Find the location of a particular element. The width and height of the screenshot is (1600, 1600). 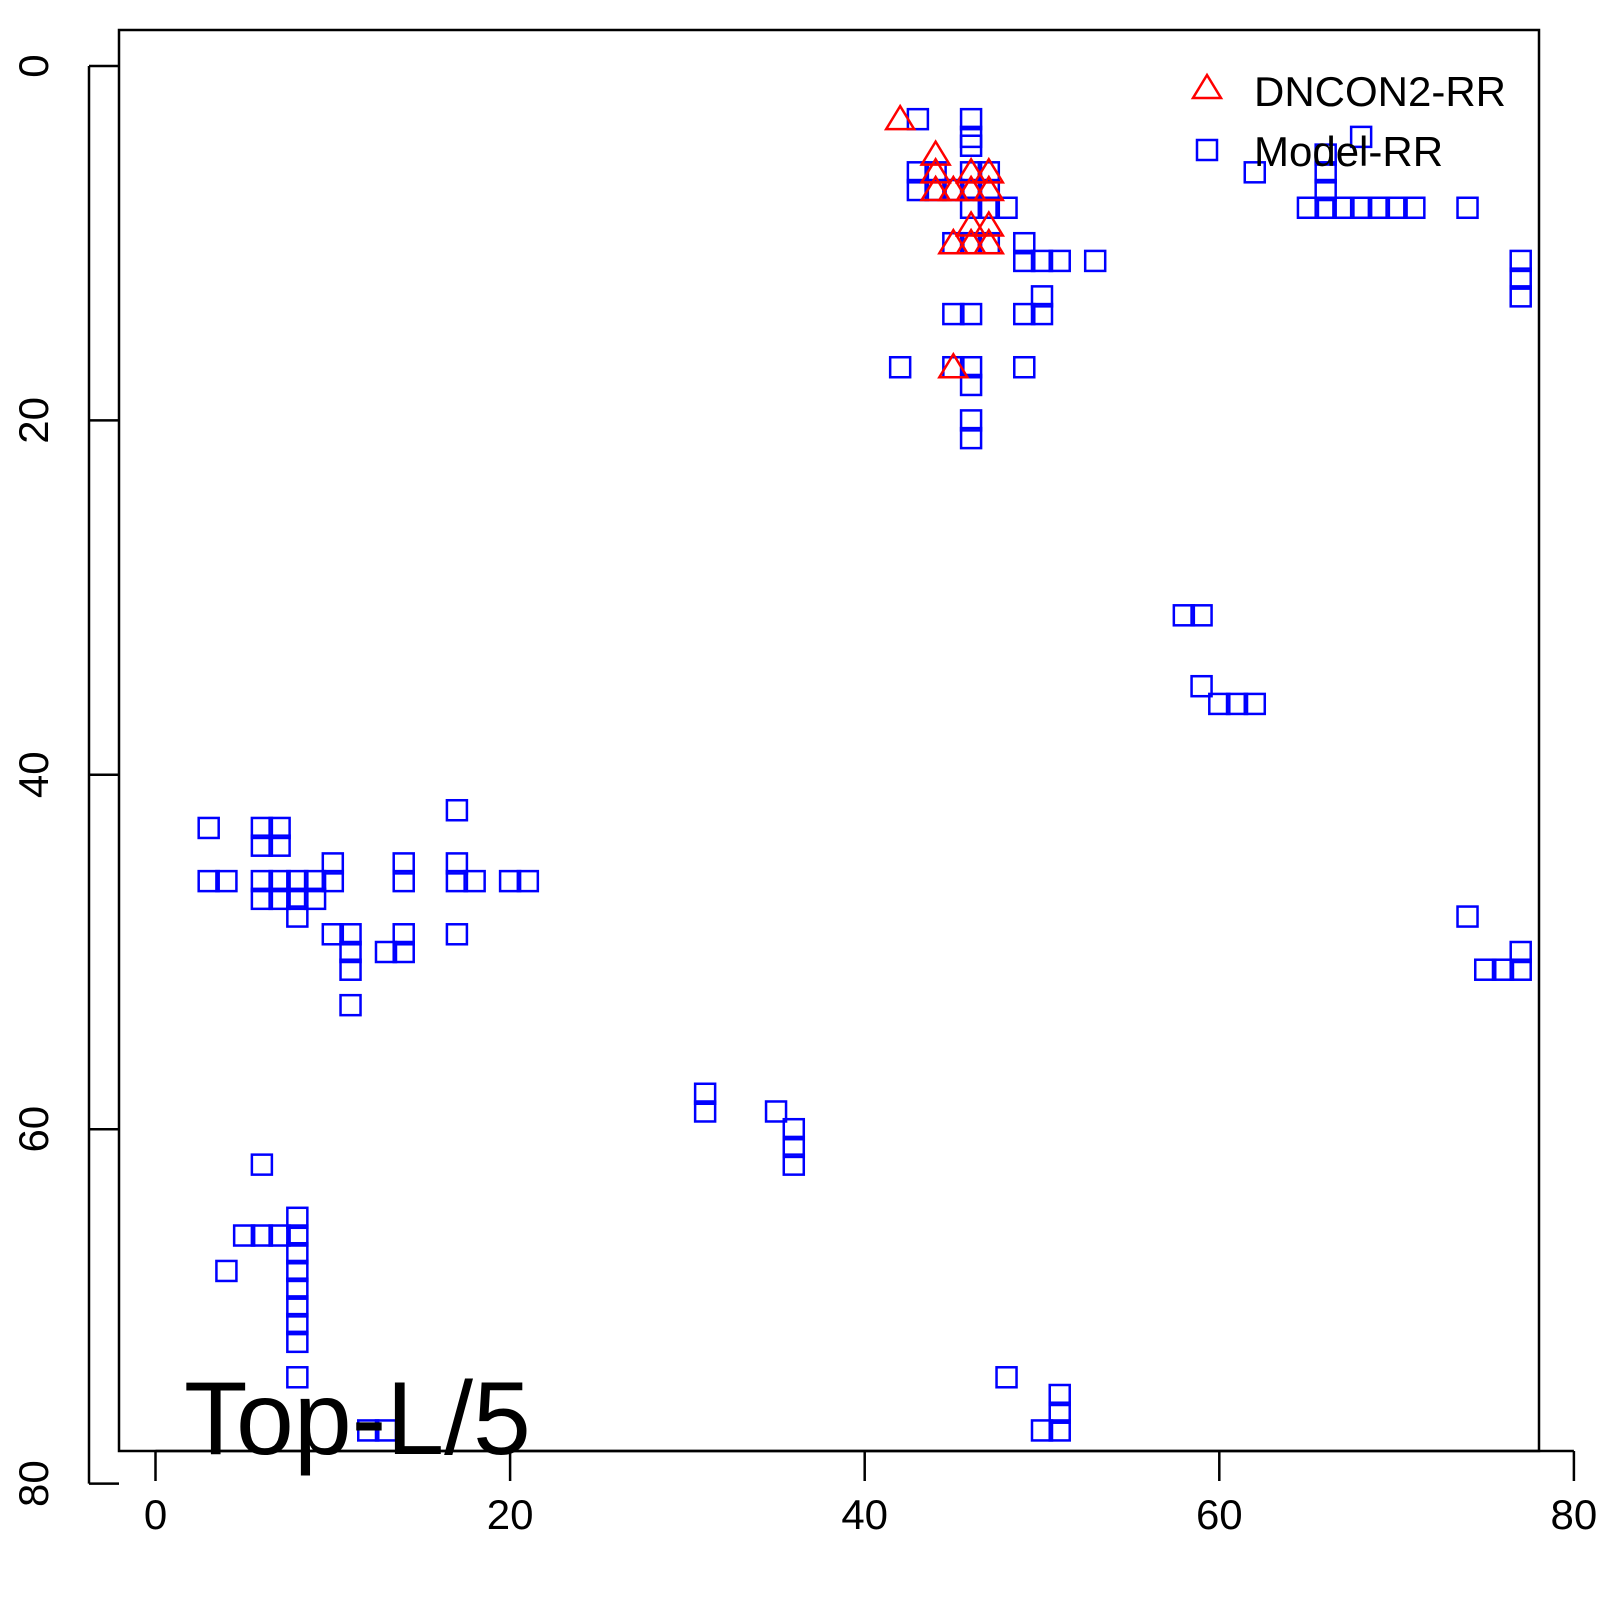

legend-square-icon is located at coordinates (1207, 150).